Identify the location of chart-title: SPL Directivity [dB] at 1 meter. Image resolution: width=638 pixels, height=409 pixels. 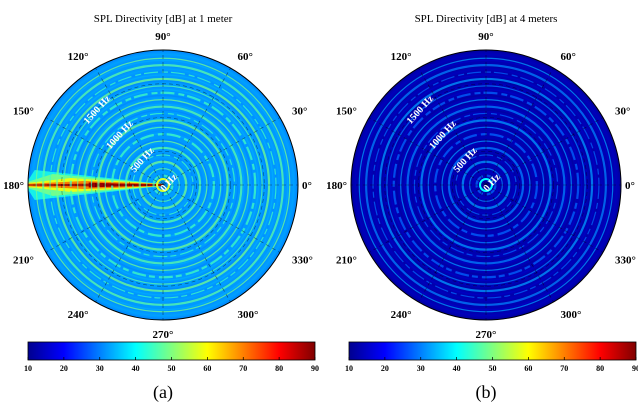
(163, 19).